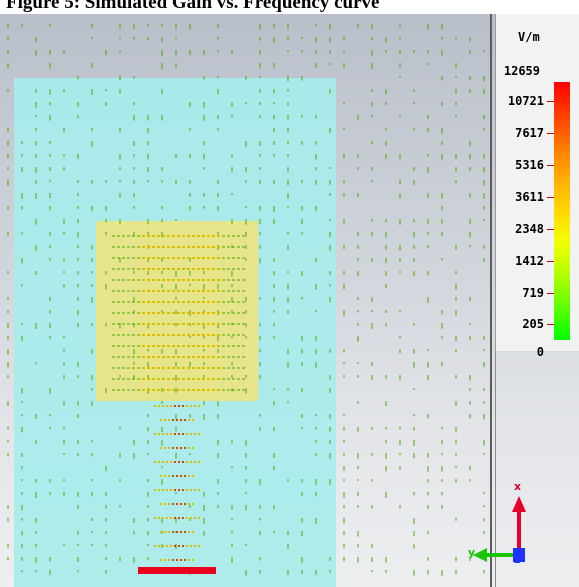 The height and width of the screenshot is (587, 579). Describe the element at coordinates (540, 352) in the screenshot. I see `legend-value: 0` at that location.